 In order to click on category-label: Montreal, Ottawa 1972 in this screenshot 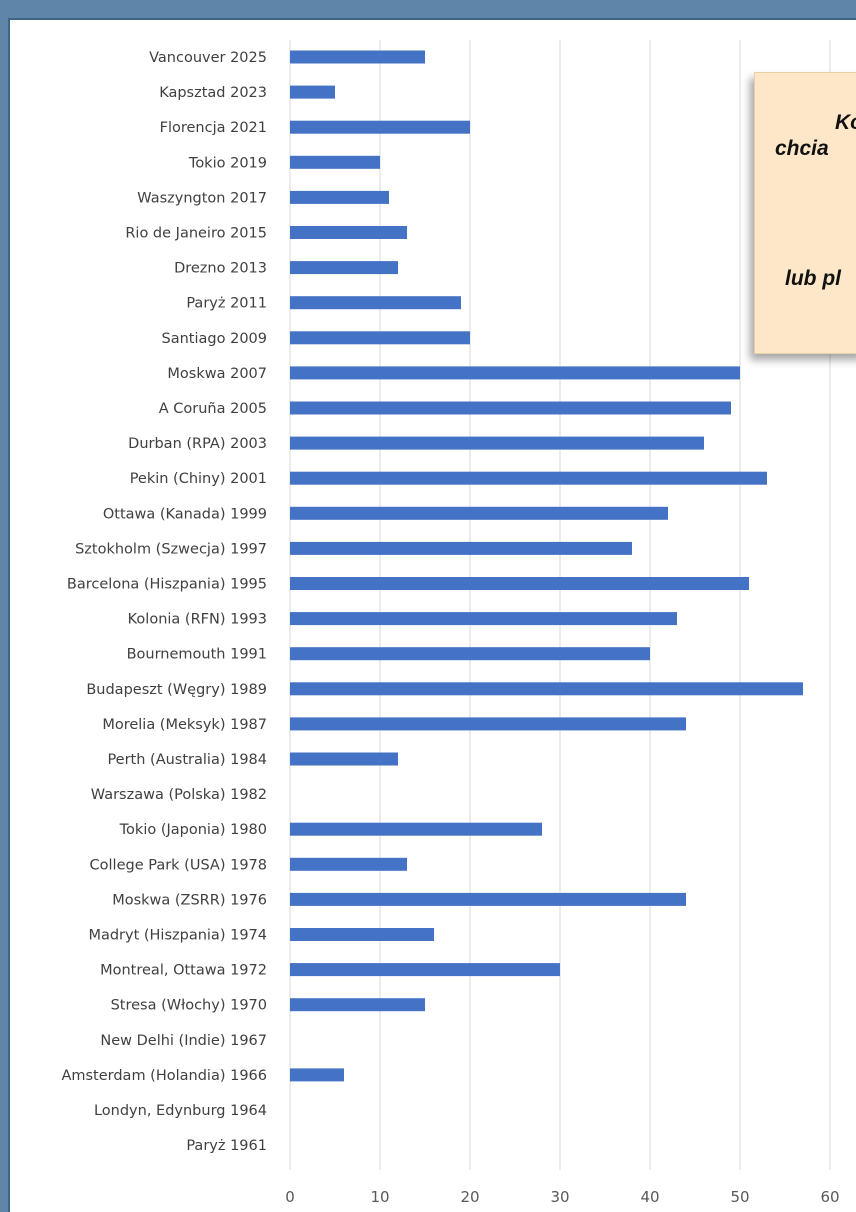, I will do `click(183, 971)`.